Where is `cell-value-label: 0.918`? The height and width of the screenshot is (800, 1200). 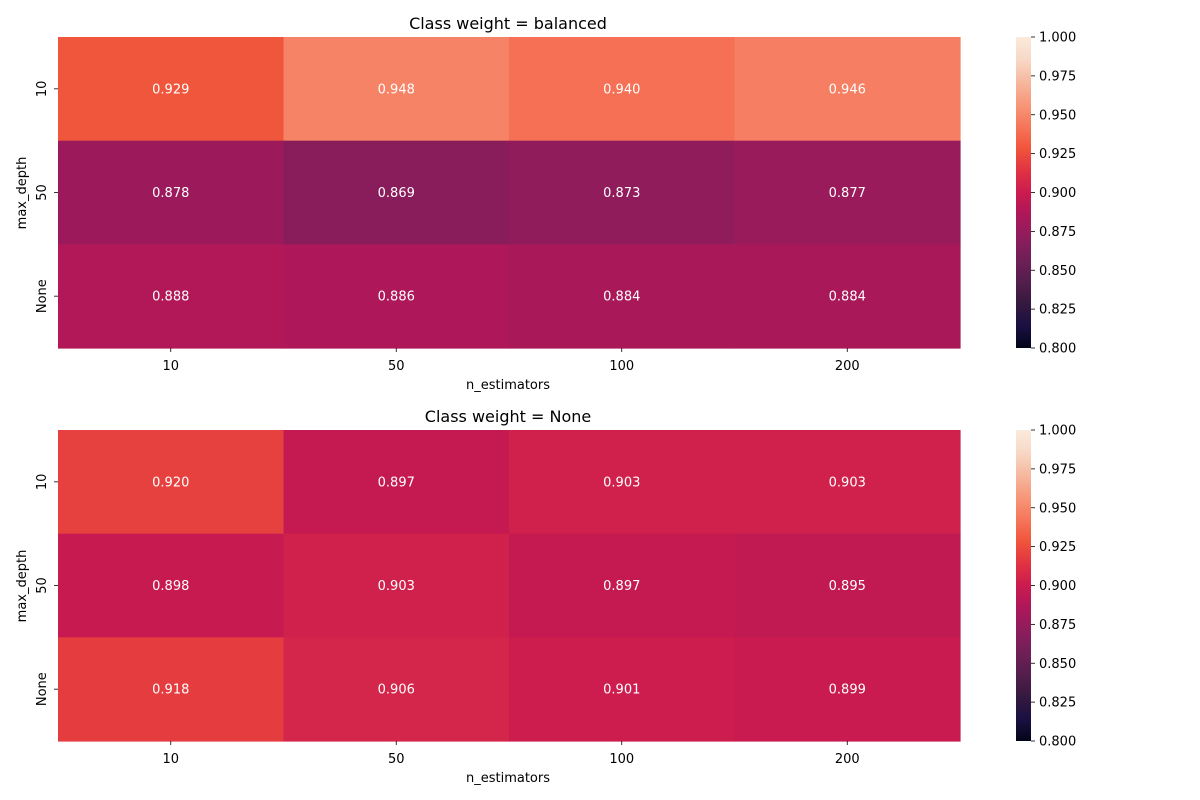
cell-value-label: 0.918 is located at coordinates (170, 690).